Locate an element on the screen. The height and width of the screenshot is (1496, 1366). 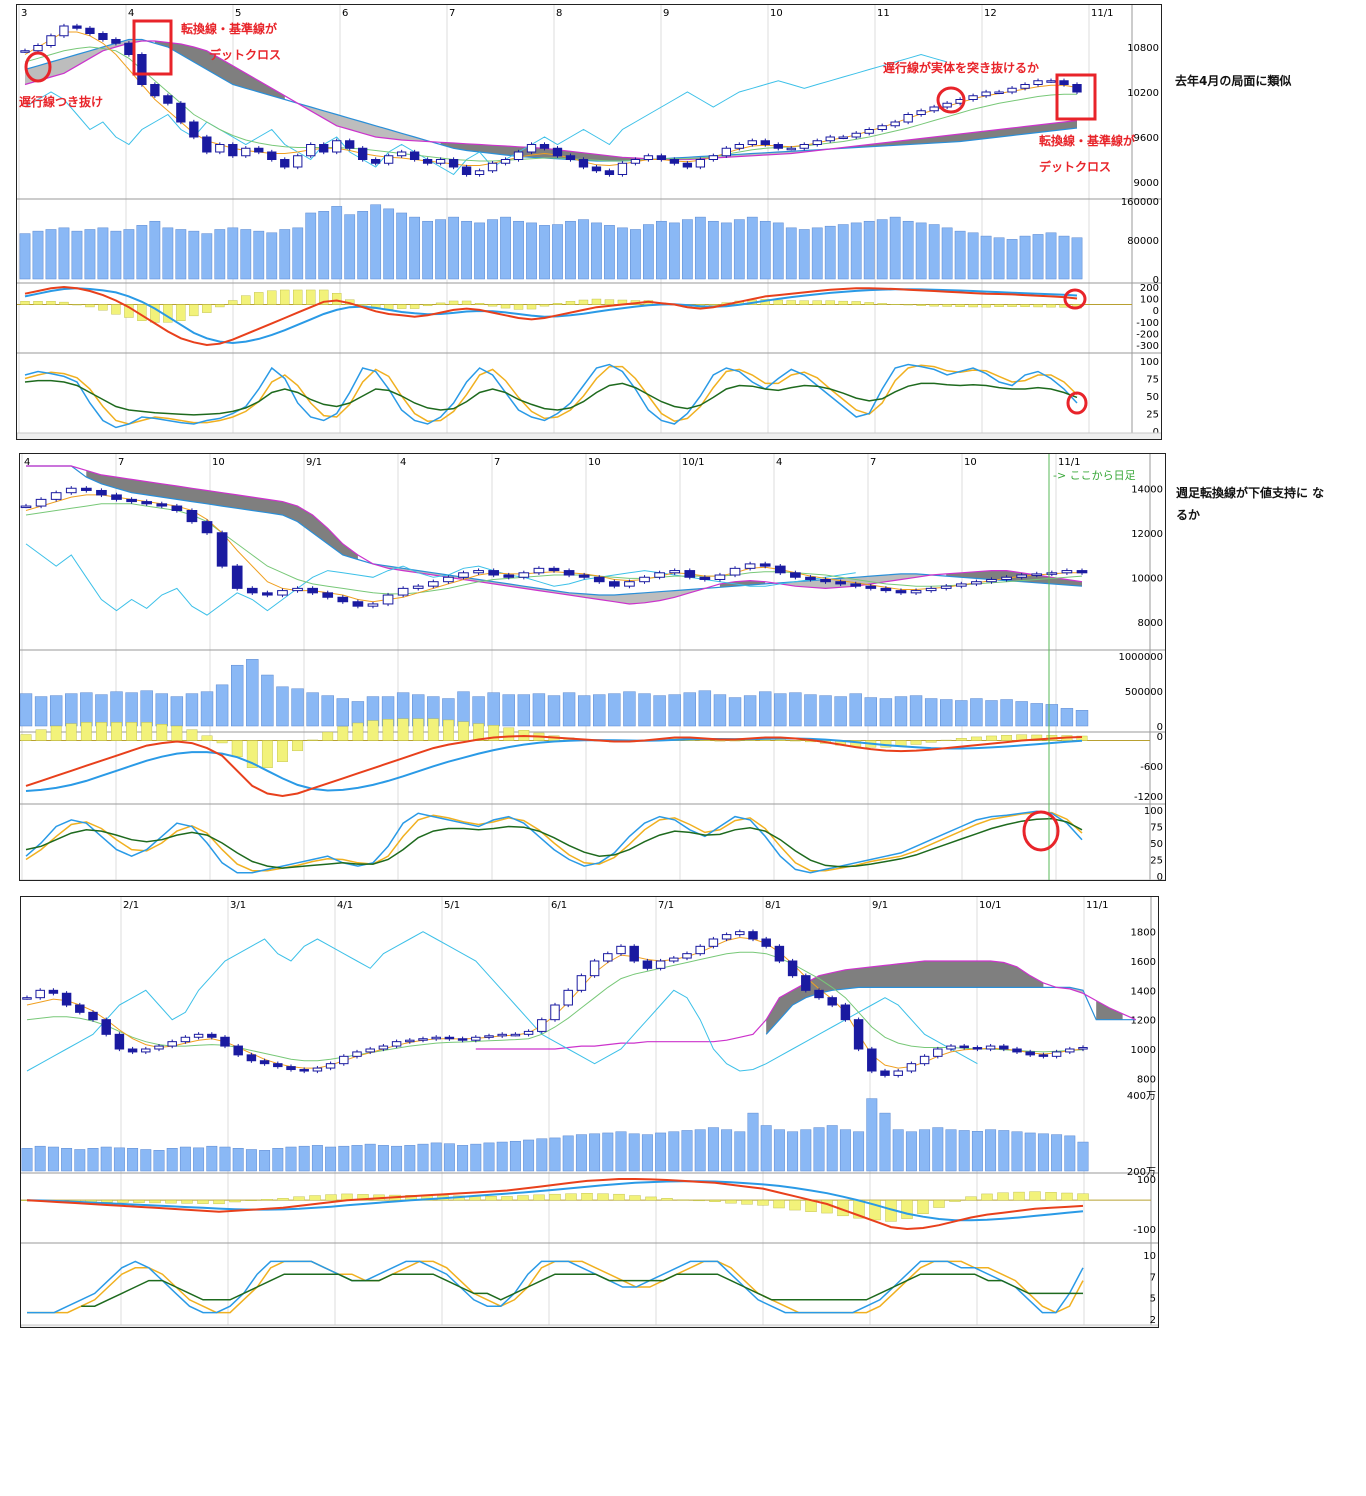
x-tick-label: 10 is located at coordinates (218, 462).